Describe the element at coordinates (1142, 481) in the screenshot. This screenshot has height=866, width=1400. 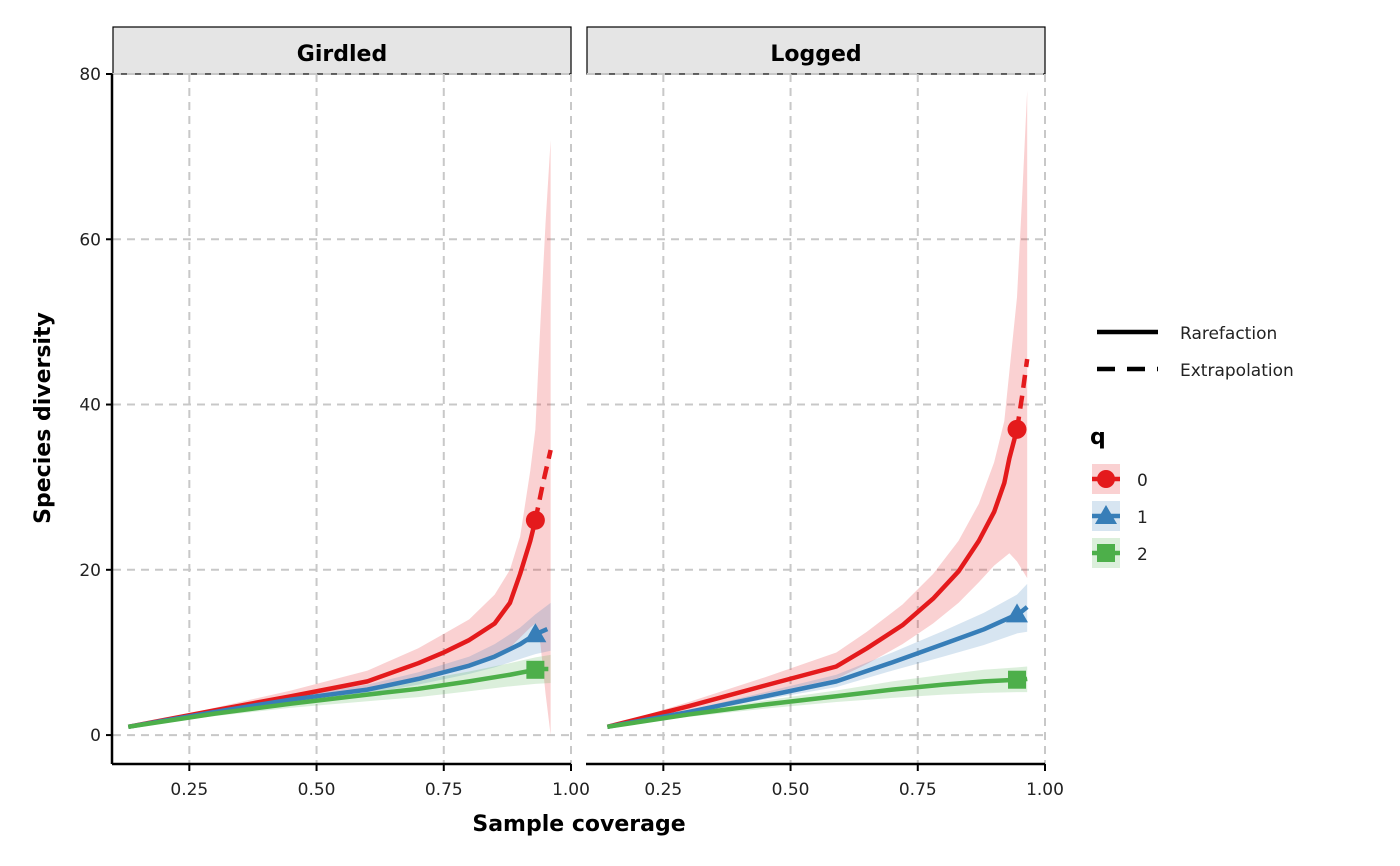
I see `legend-label-q0: 0` at that location.